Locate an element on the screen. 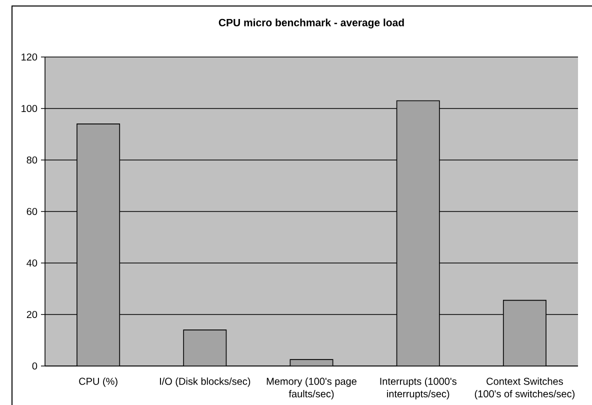 This screenshot has width=592, height=405. y-tick-label: 20 is located at coordinates (32, 314).